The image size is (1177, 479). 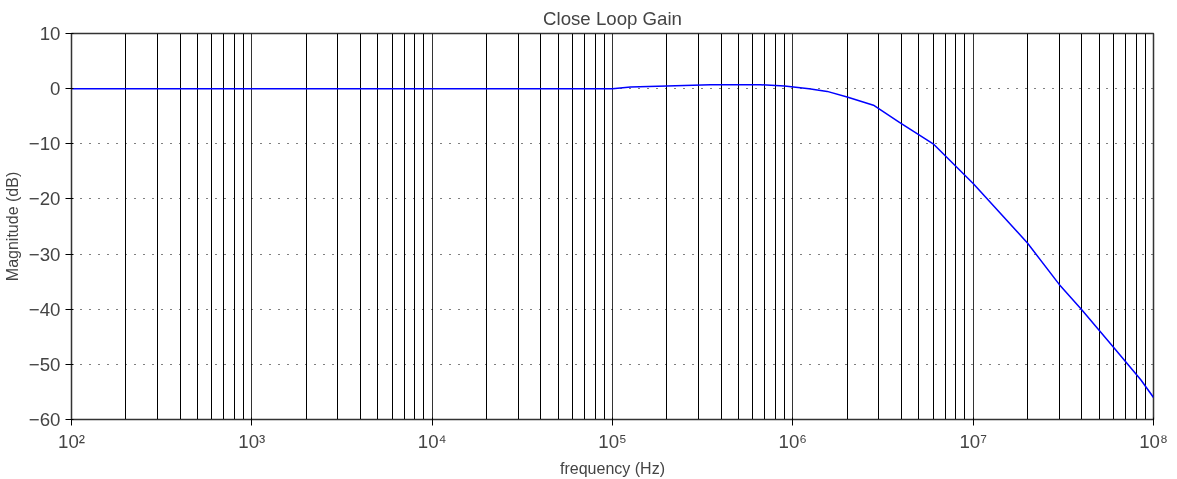 What do you see at coordinates (44, 364) in the screenshot?
I see `y-tick-label: −50` at bounding box center [44, 364].